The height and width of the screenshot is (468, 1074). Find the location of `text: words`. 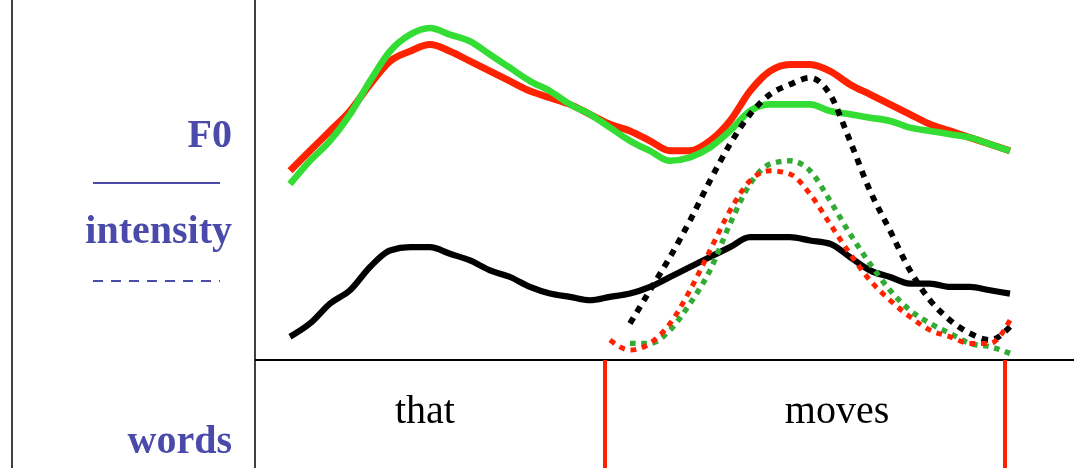

text: words is located at coordinates (179, 439).